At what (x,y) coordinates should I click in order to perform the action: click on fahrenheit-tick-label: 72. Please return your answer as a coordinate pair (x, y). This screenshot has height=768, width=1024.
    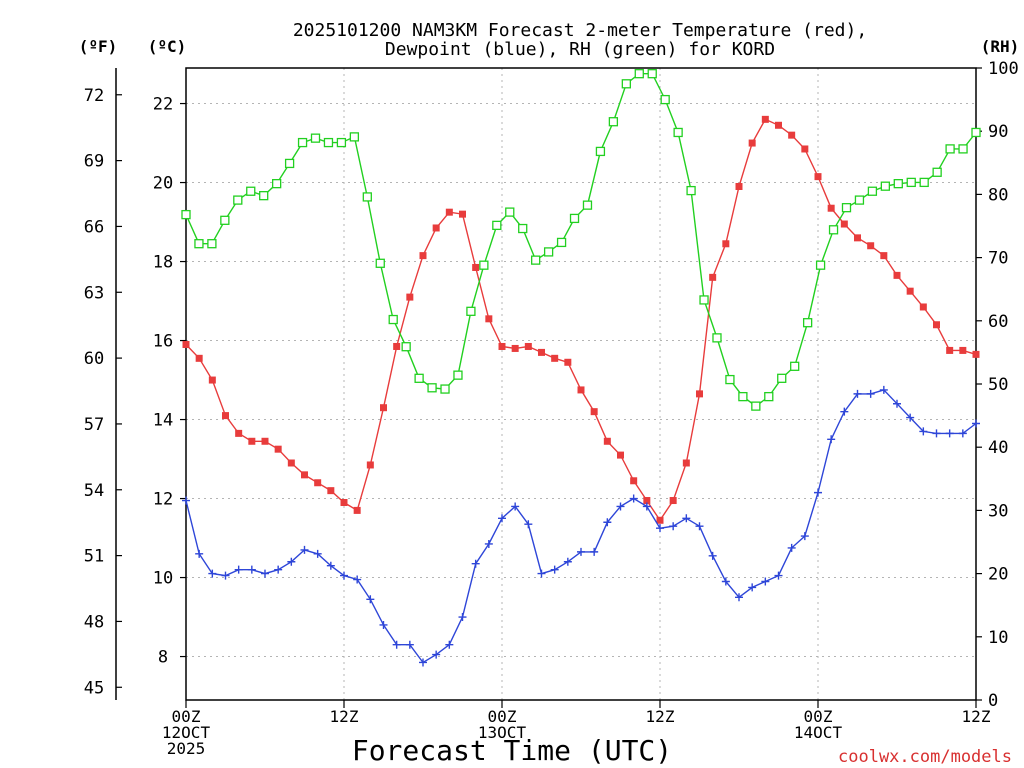
    Looking at the image, I should click on (94, 96).